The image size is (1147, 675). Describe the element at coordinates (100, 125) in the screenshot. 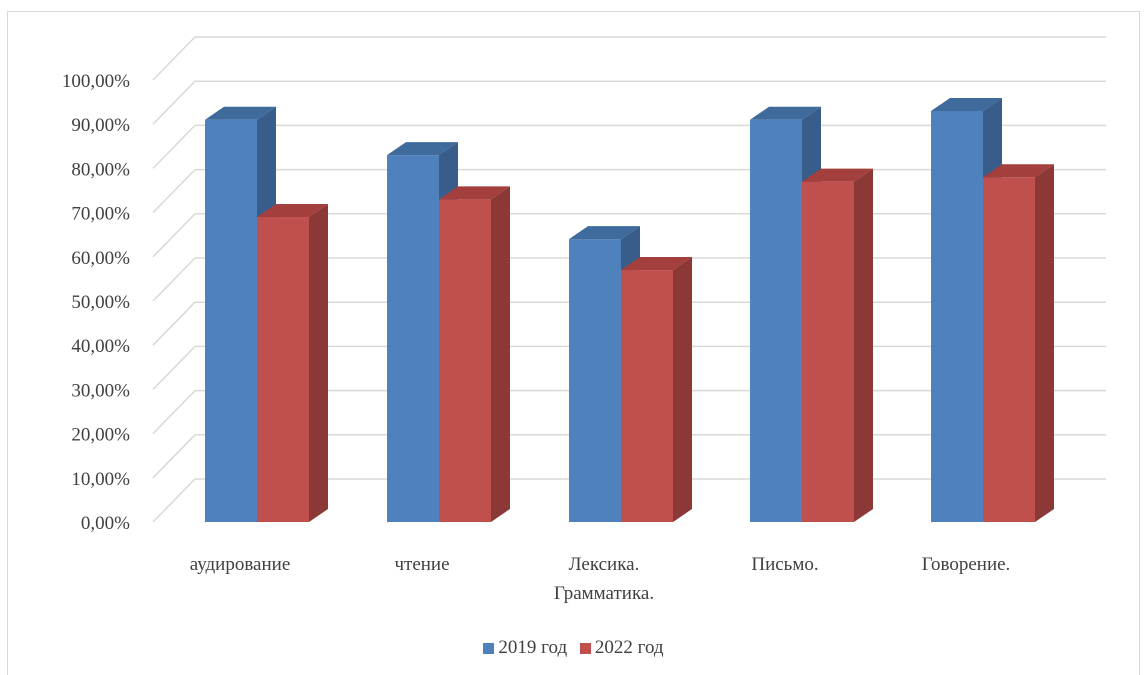

I see `y-tick-label: 90,00%` at that location.